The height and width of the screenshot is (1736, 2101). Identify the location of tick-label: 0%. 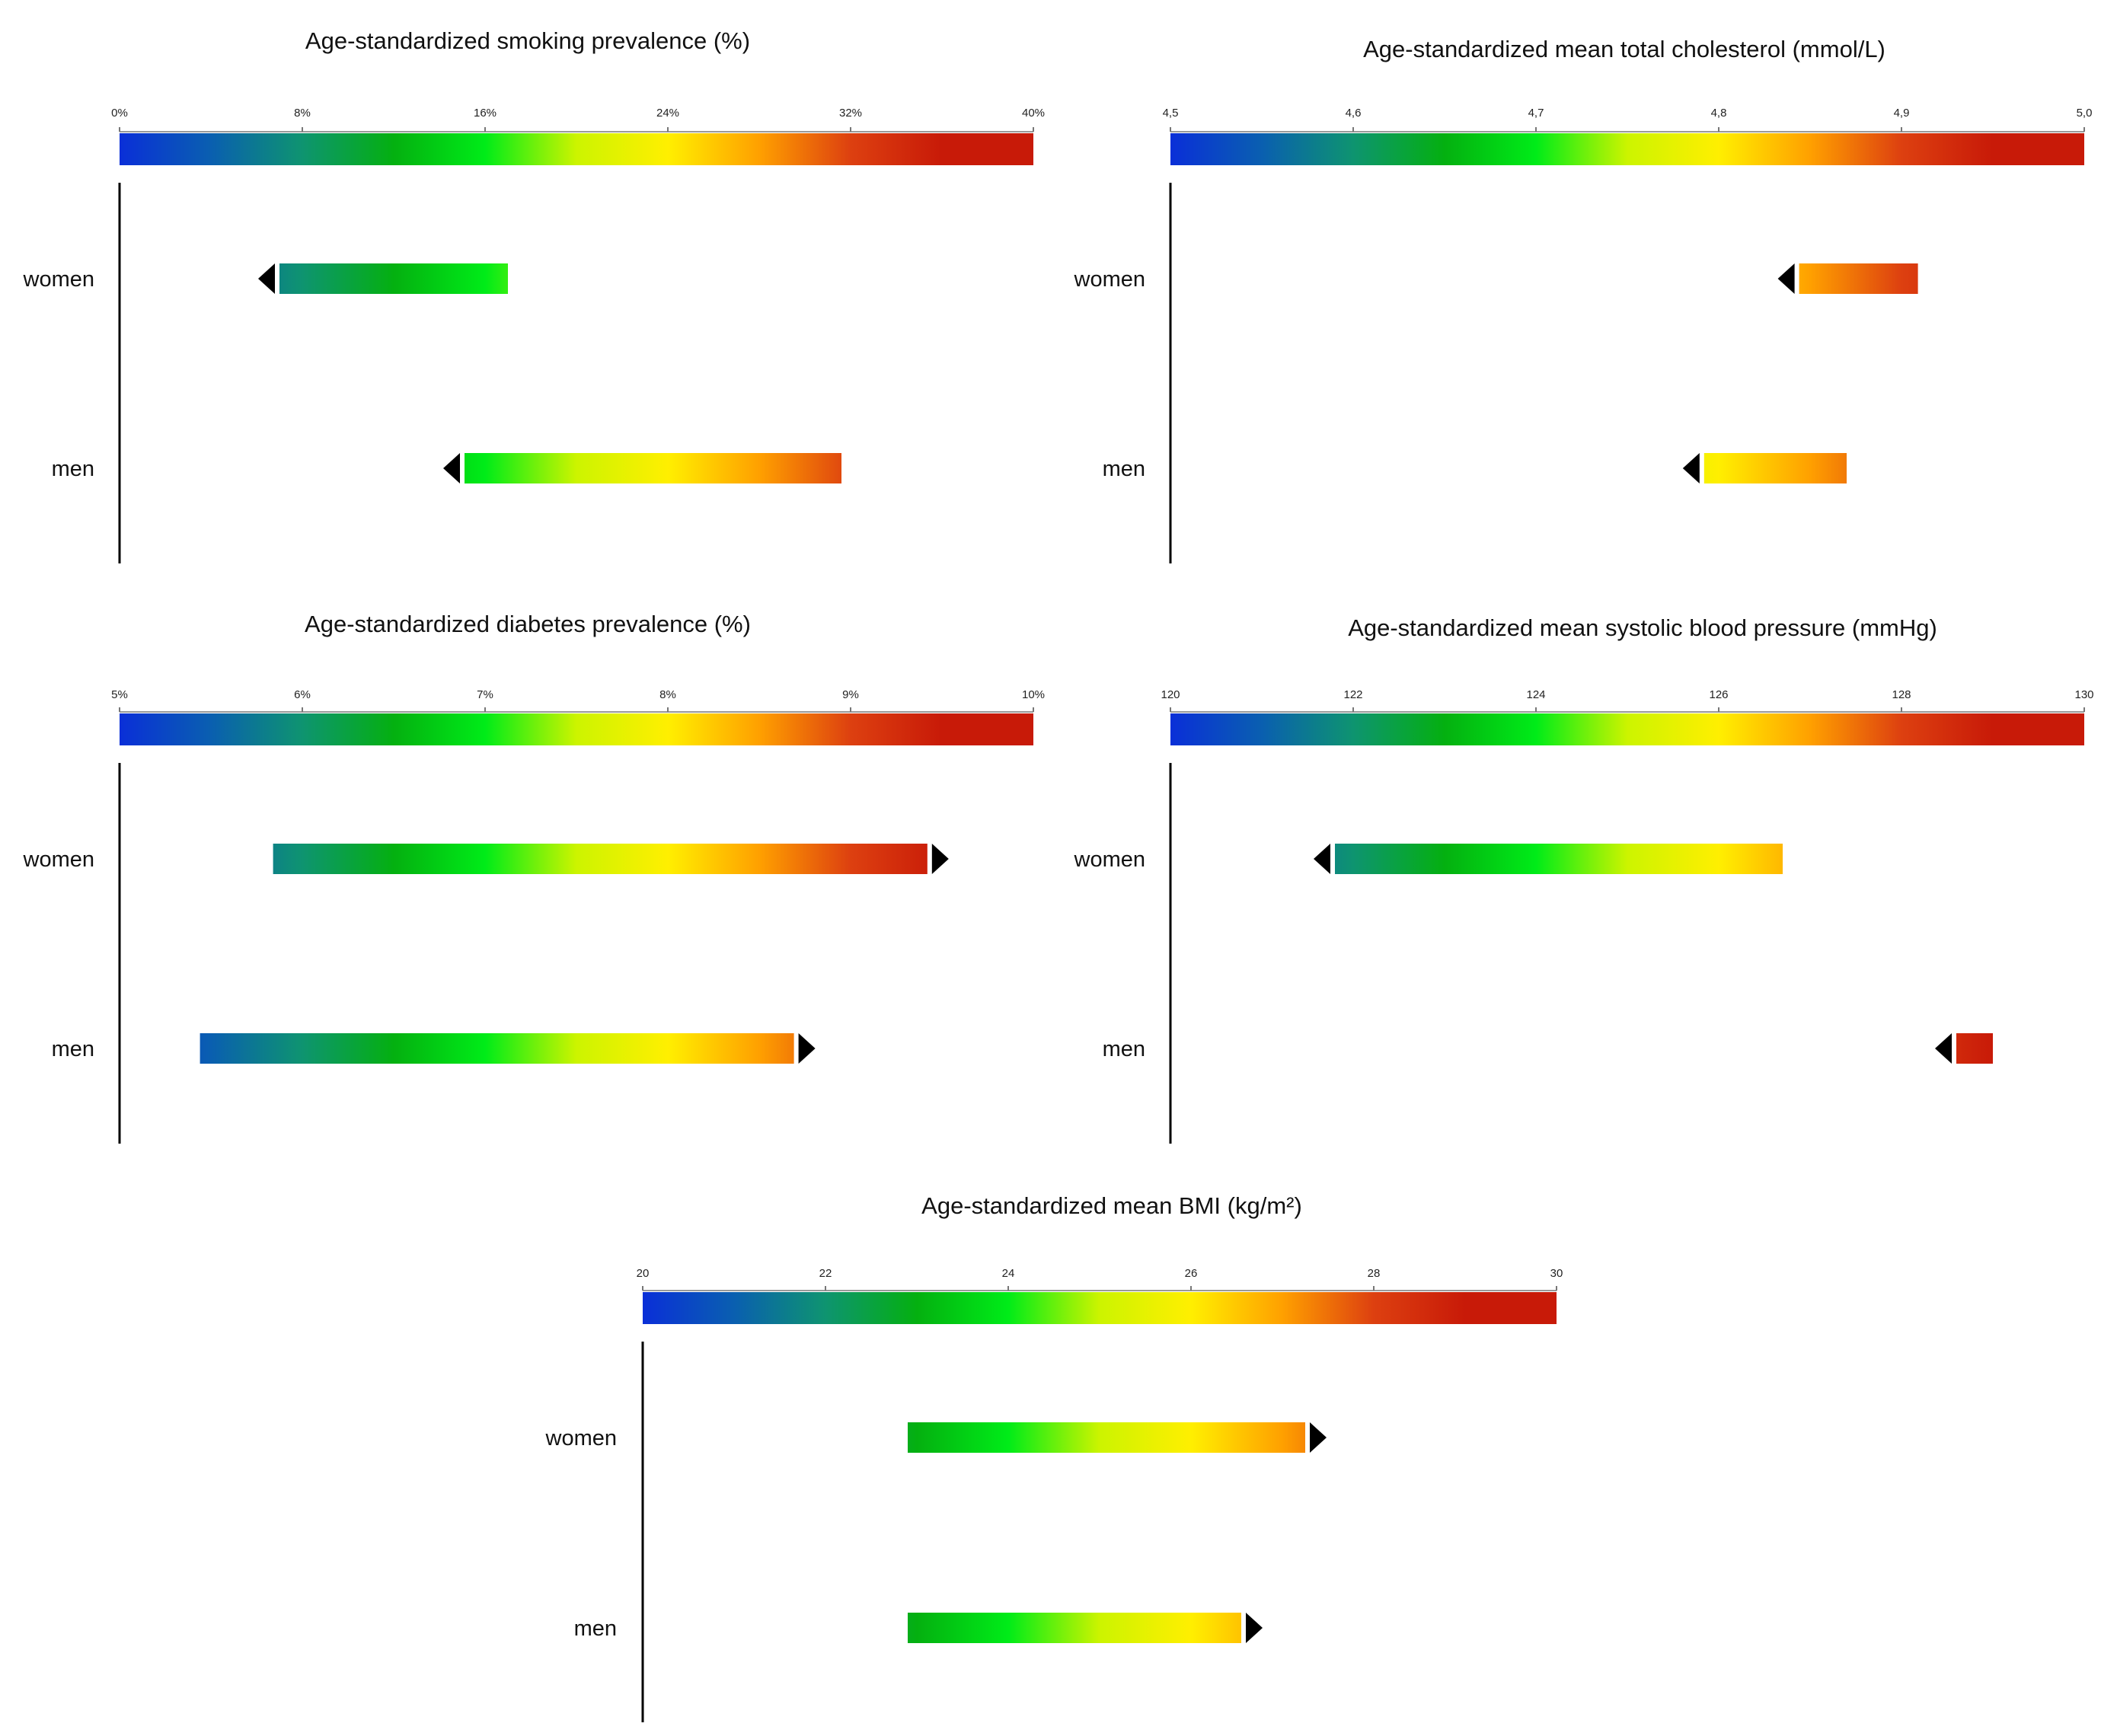
(119, 113).